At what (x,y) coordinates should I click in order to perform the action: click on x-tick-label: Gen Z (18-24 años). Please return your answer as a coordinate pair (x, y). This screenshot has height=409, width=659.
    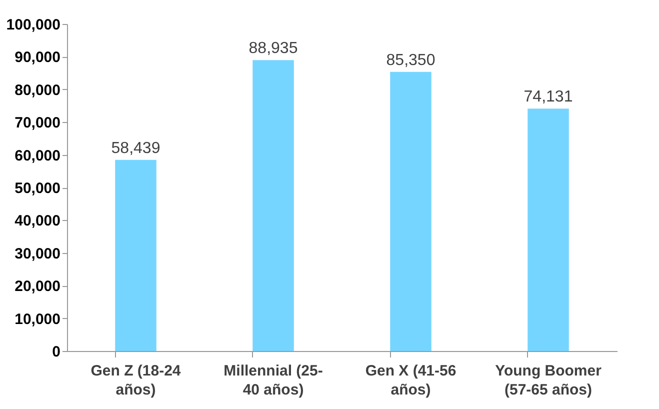
    Looking at the image, I should click on (136, 380).